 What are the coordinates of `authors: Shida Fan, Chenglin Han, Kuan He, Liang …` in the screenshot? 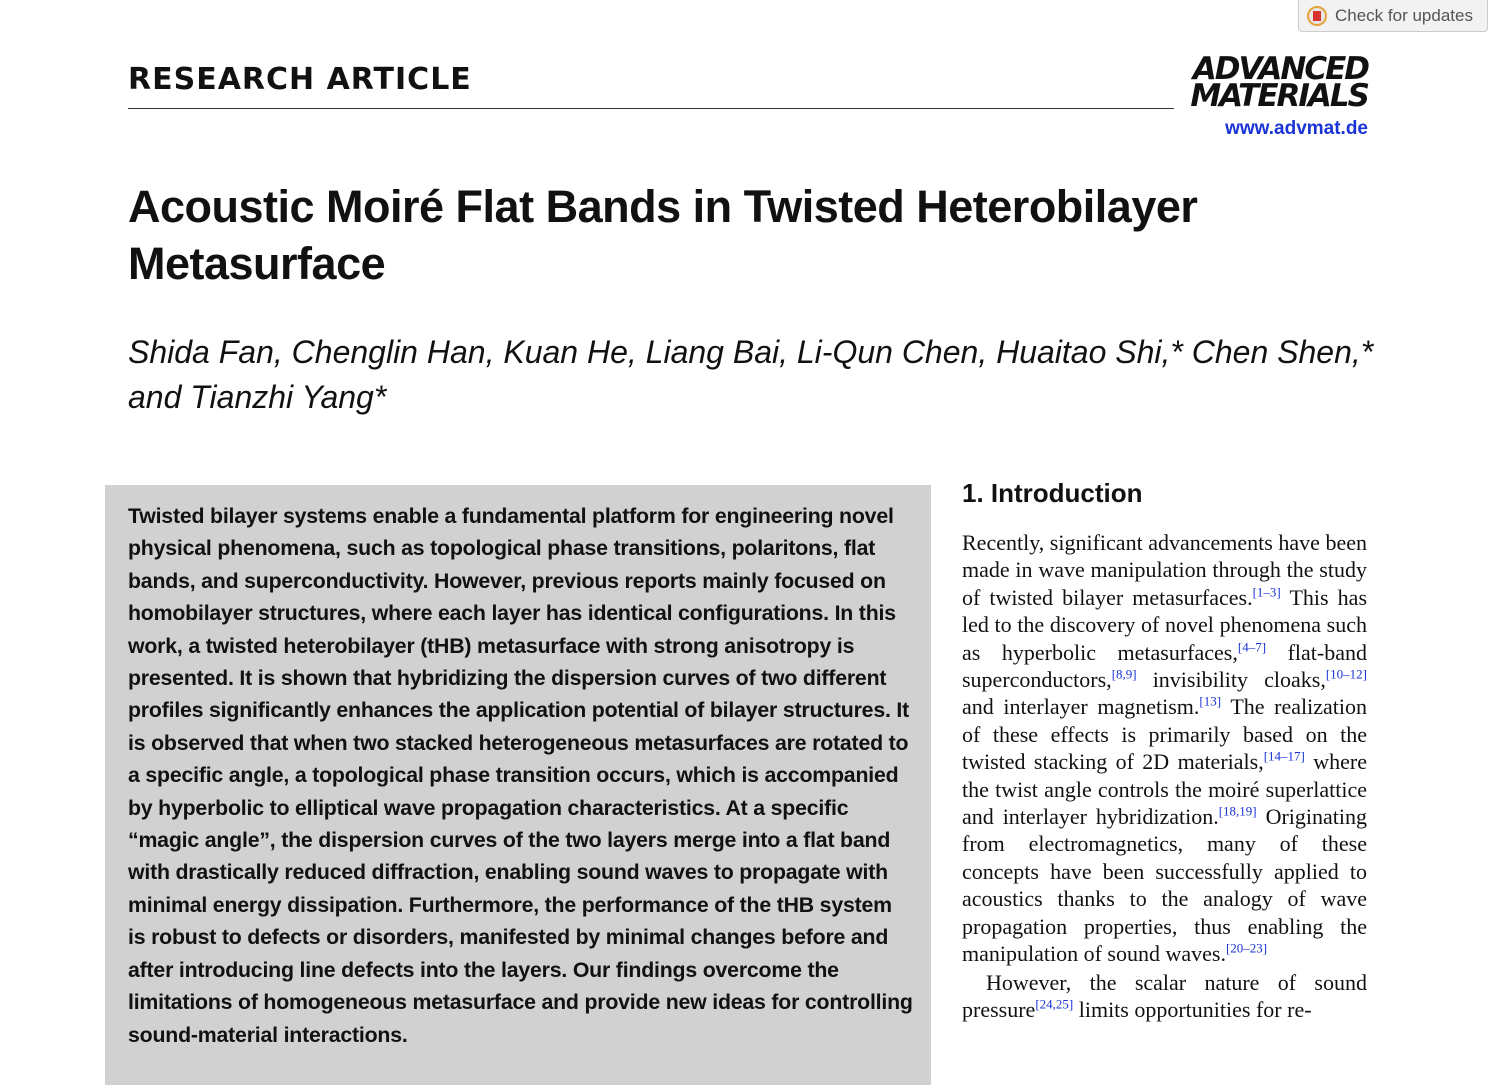 It's located at (751, 374).